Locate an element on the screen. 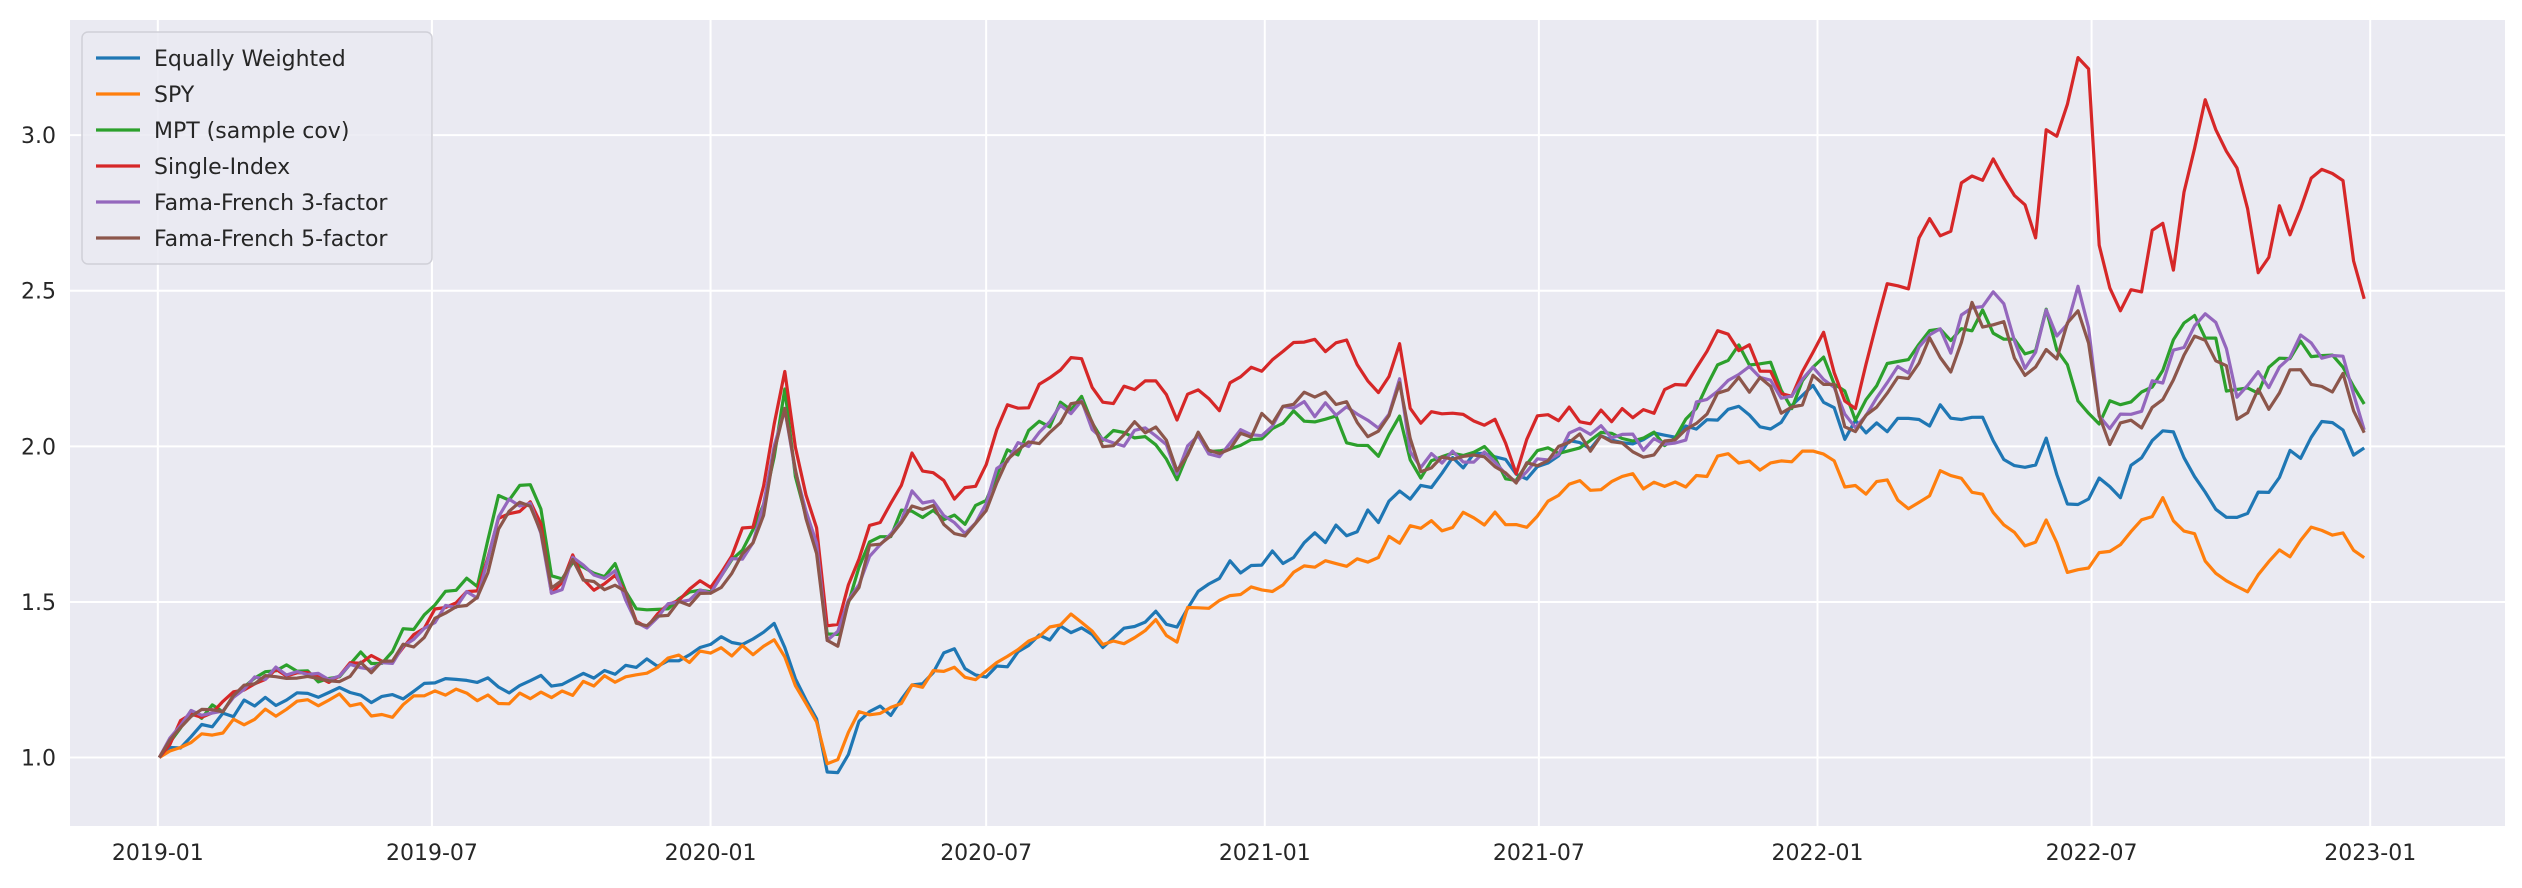 Image resolution: width=2522 pixels, height=888 pixels. y-tick-label: 3.0 is located at coordinates (38, 136).